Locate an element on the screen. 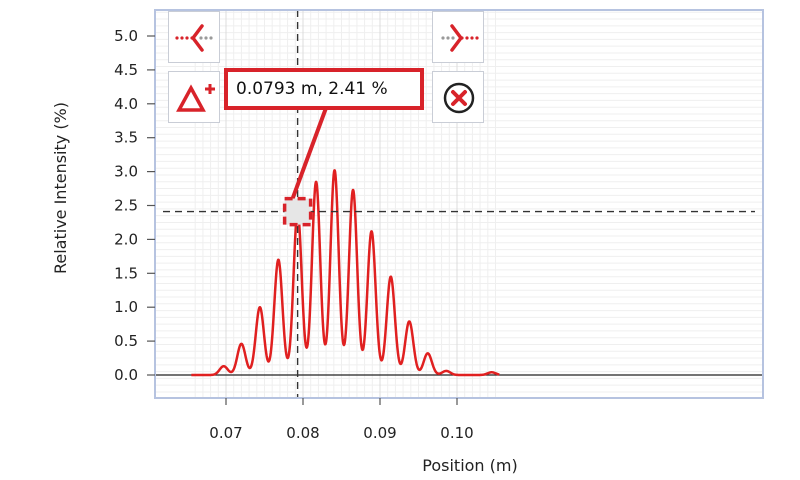  y-tick-label: 4.5 is located at coordinates (126, 70).